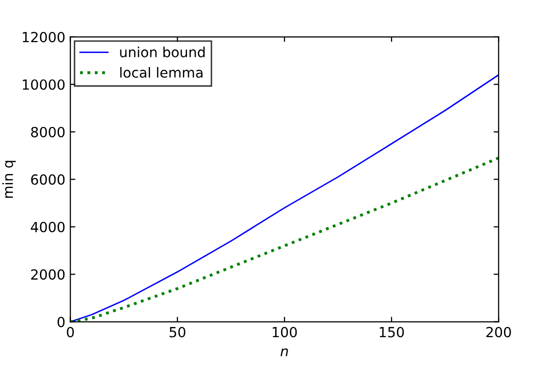 This screenshot has width=554, height=369. What do you see at coordinates (43, 37) in the screenshot?
I see `y-tick-label: 12000` at bounding box center [43, 37].